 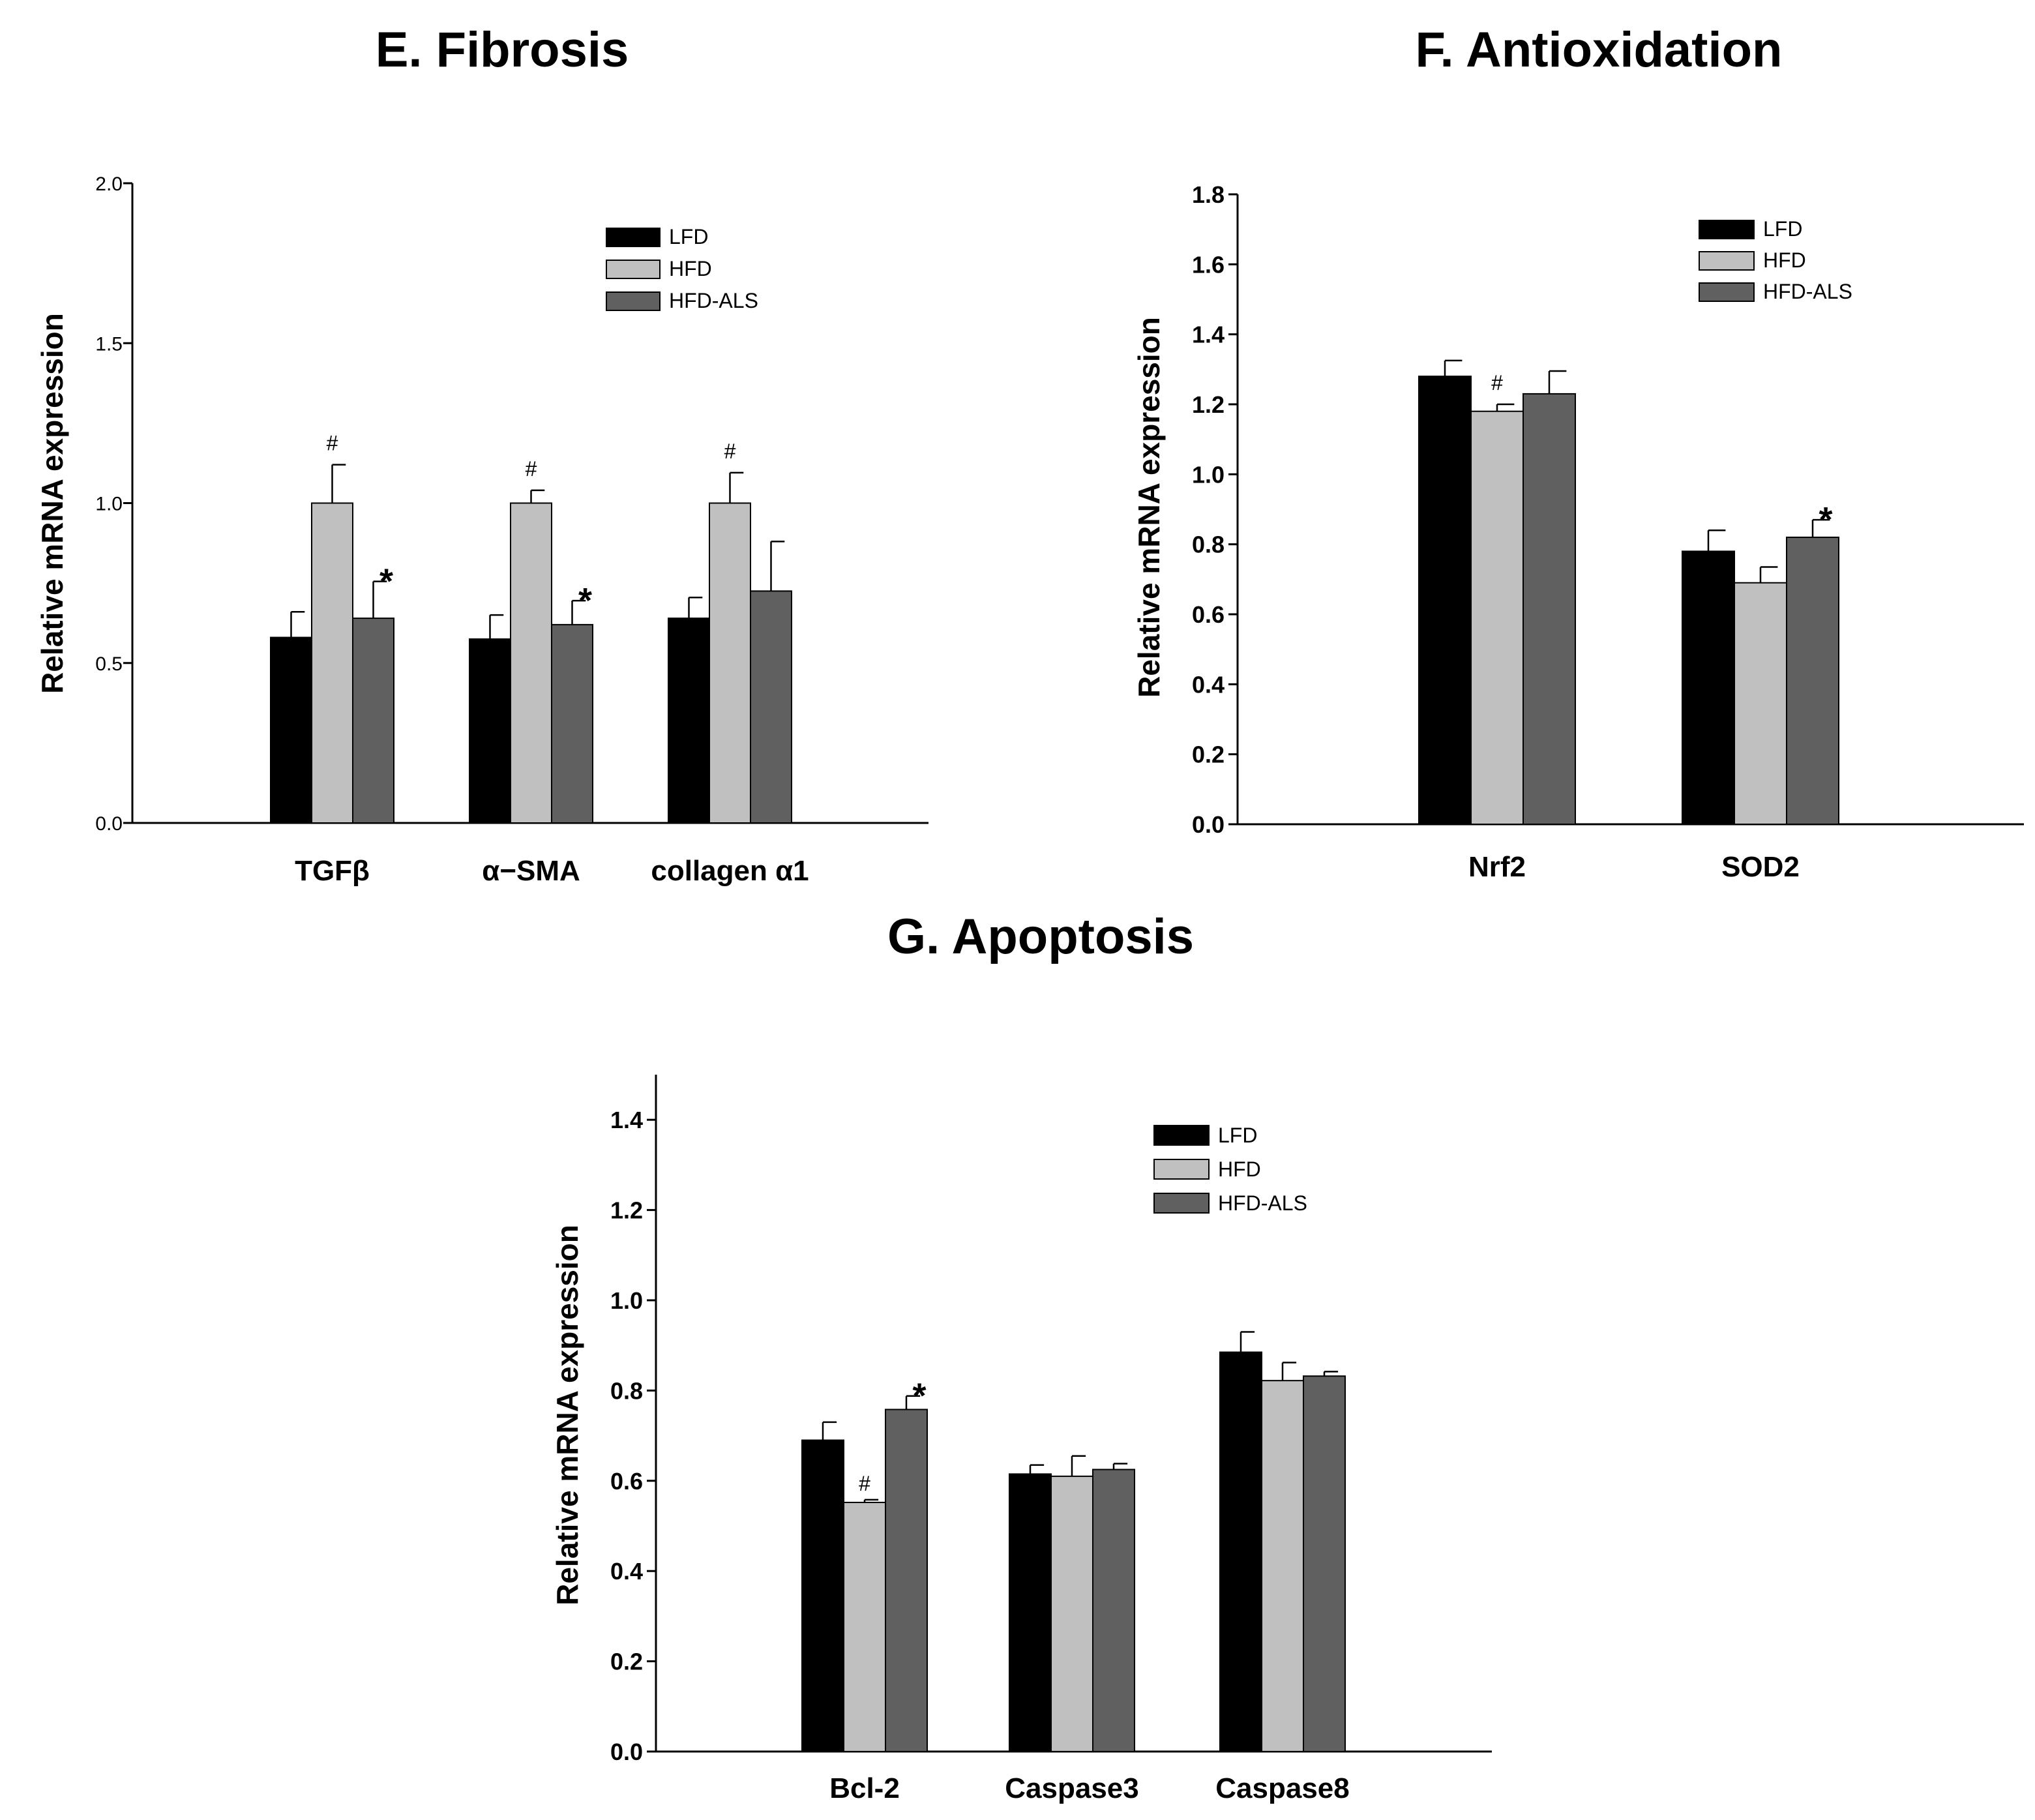 I want to click on fibrosis-legend-swatch-lfd, so click(x=633, y=237).